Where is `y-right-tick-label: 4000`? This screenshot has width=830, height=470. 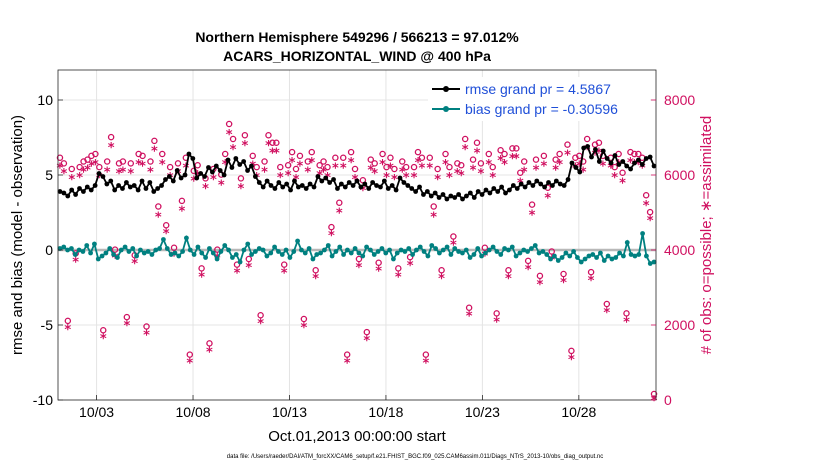 y-right-tick-label: 4000 is located at coordinates (679, 250).